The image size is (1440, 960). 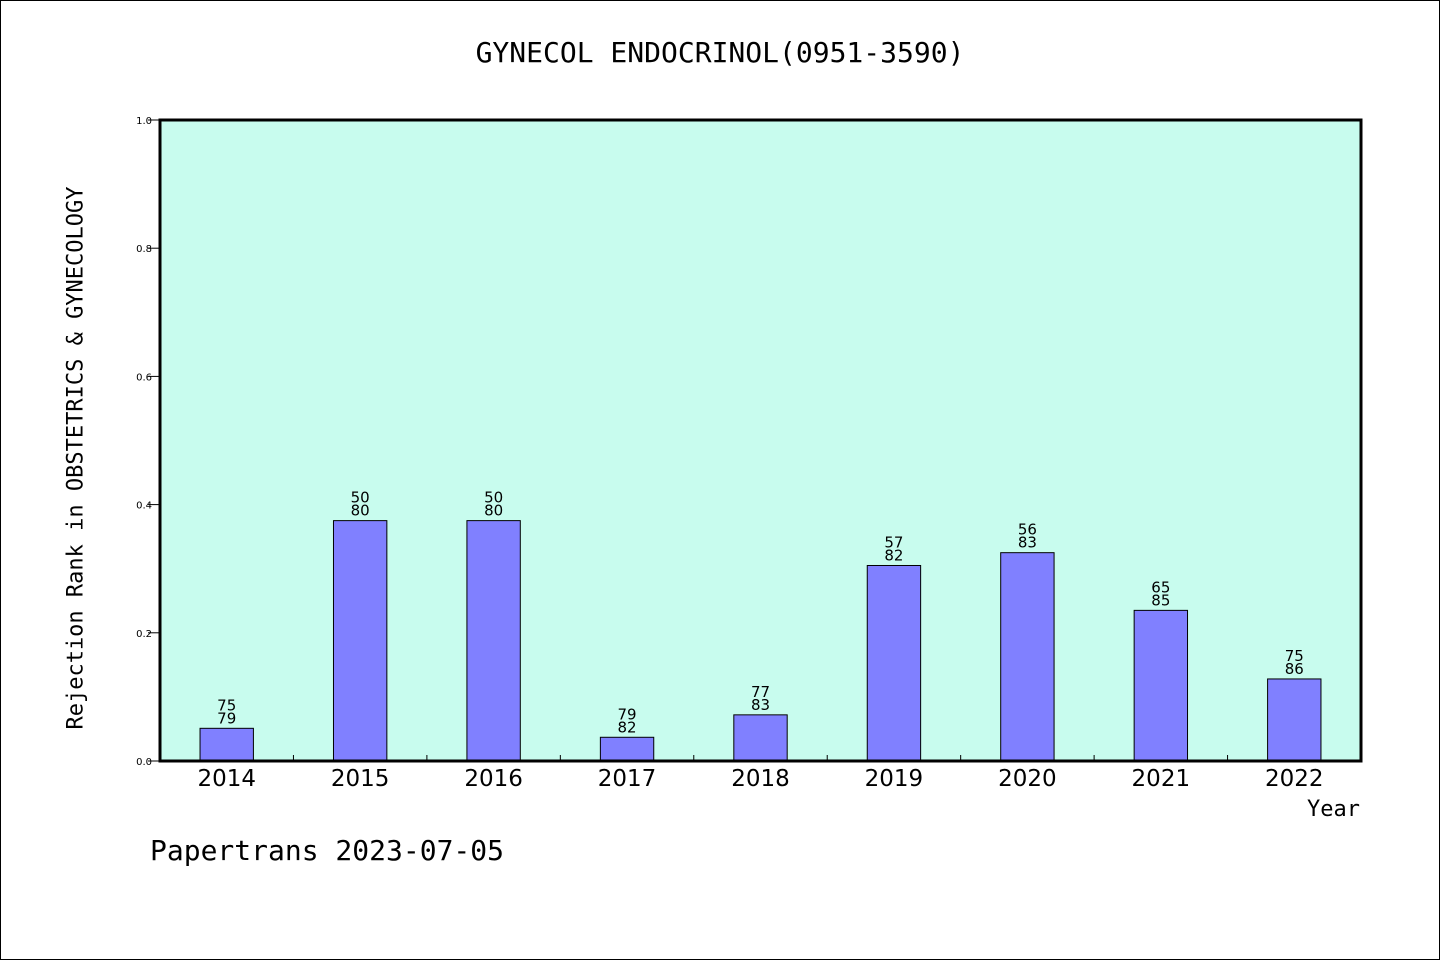 What do you see at coordinates (144, 377) in the screenshot?
I see `y-tick-label: 0.6` at bounding box center [144, 377].